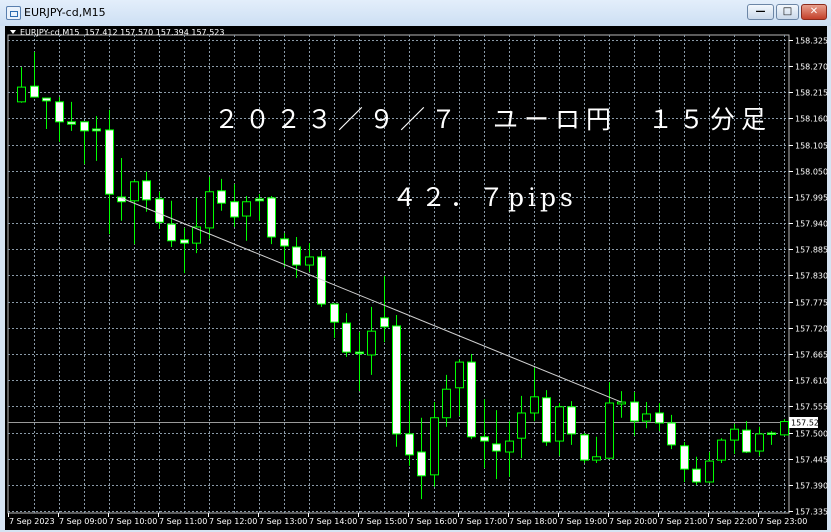  I want to click on annotation-title: ２０２３／９／７ ユーロ円 １５分足, so click(493, 119).